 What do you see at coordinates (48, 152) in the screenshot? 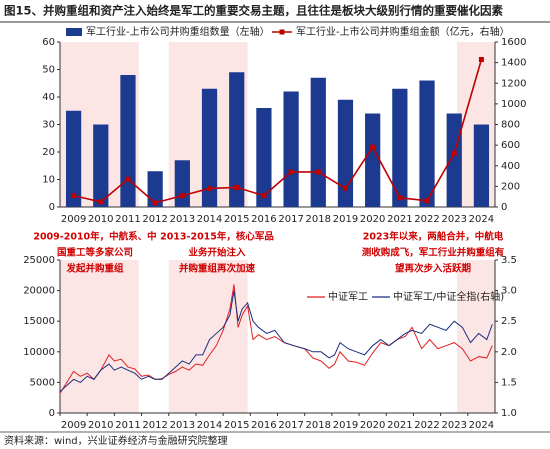
I see `y-tick-label: 20` at bounding box center [48, 152].